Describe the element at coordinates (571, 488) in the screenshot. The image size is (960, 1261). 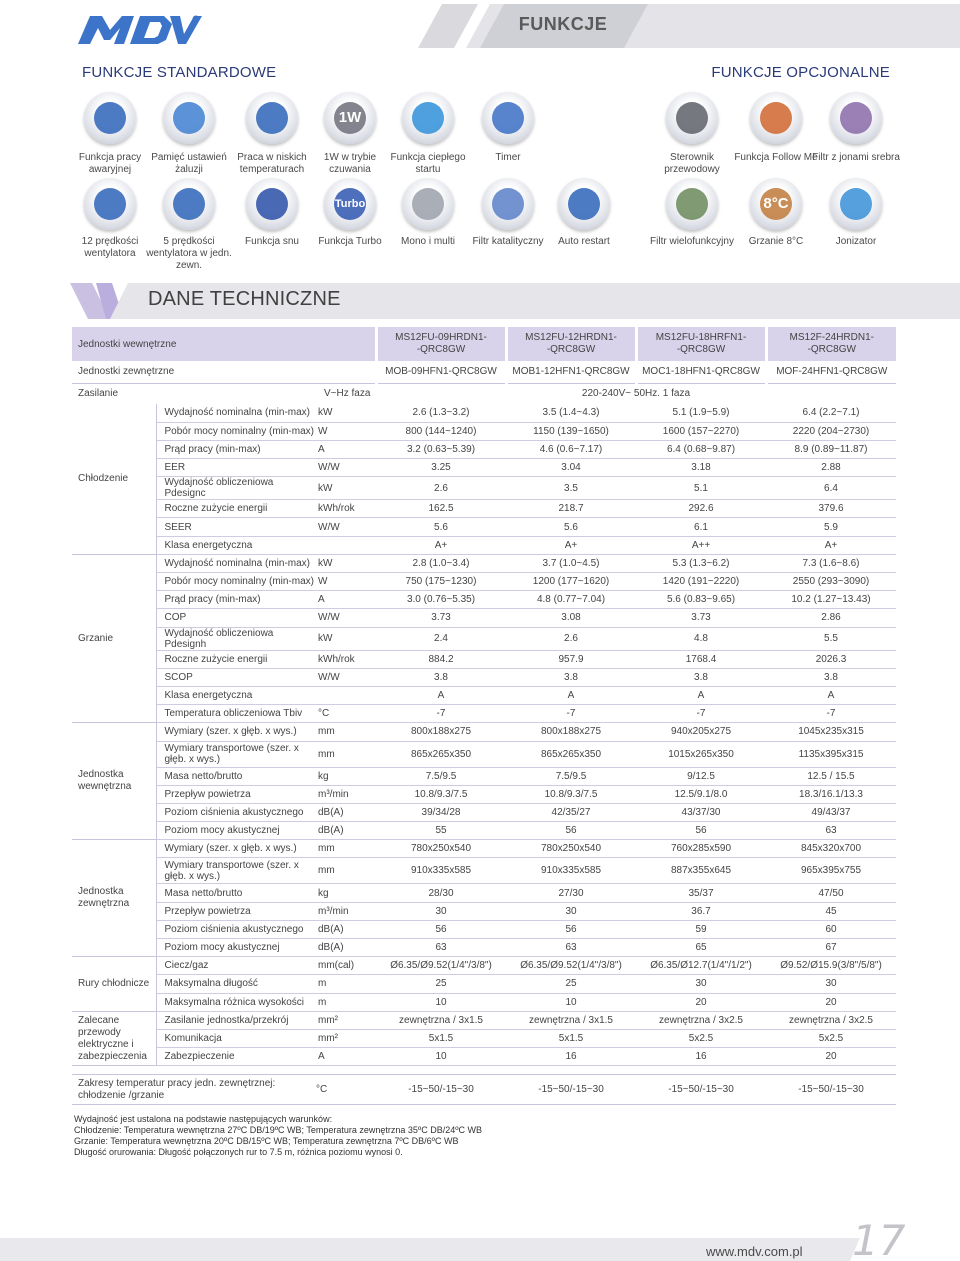
I see `parameter-value: 3.5` at that location.